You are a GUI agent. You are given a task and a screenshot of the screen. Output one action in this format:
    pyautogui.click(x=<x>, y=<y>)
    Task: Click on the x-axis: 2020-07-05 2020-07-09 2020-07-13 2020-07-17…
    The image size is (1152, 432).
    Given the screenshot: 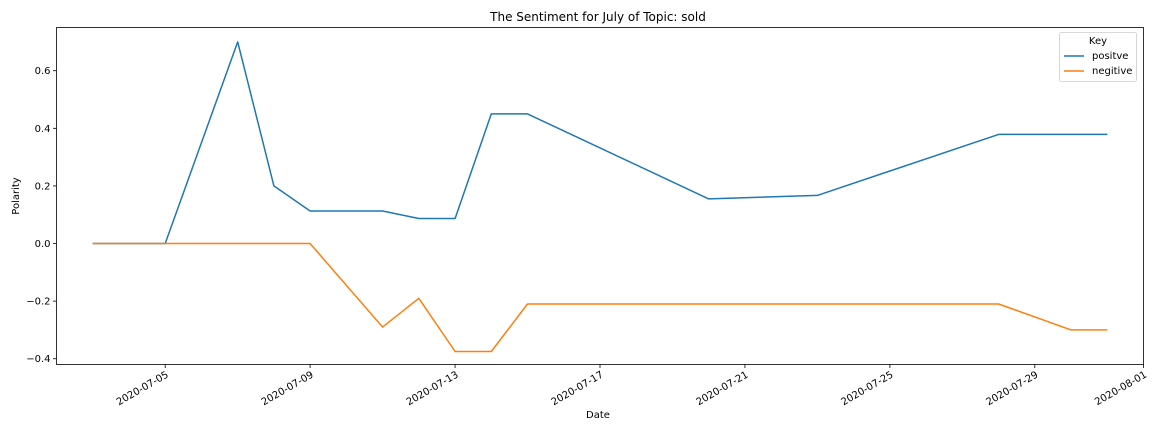 What is the action you would take?
    pyautogui.click(x=632, y=386)
    